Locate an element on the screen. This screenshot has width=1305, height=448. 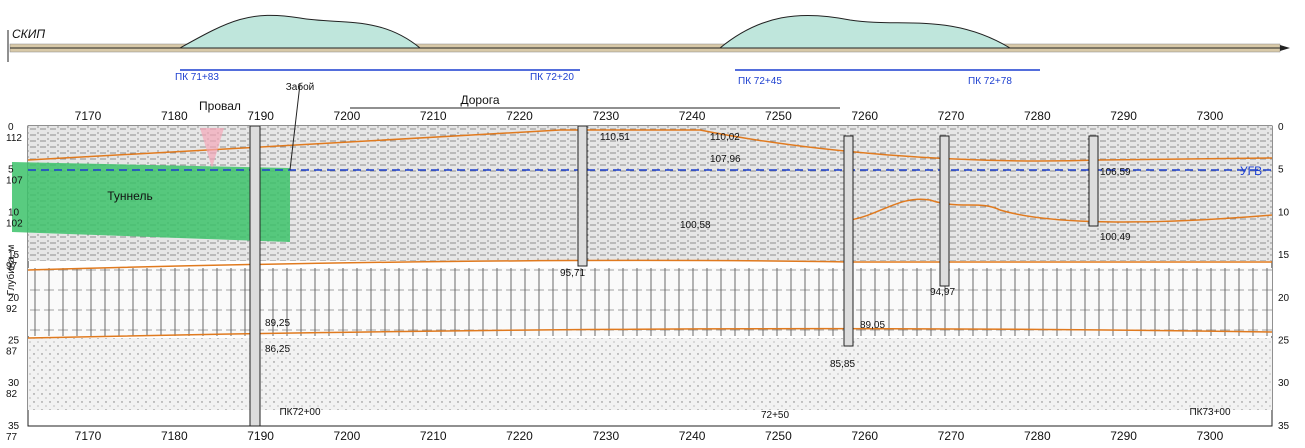
section: Глубина, м is located at coordinates (11, 270).